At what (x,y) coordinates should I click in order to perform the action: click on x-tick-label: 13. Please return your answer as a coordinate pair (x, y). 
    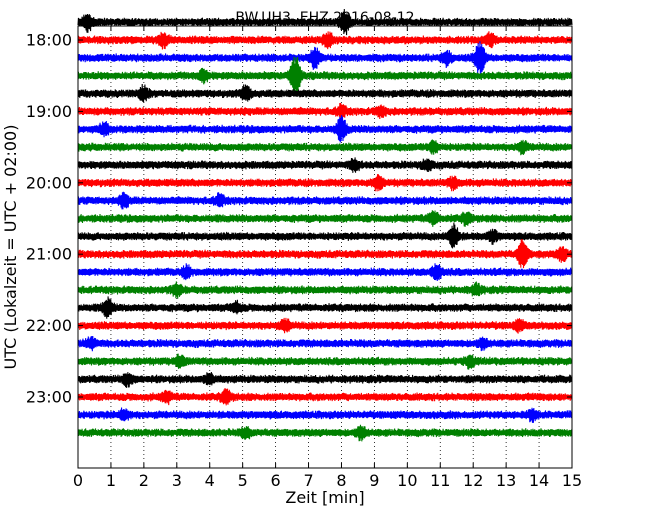
    Looking at the image, I should click on (506, 480).